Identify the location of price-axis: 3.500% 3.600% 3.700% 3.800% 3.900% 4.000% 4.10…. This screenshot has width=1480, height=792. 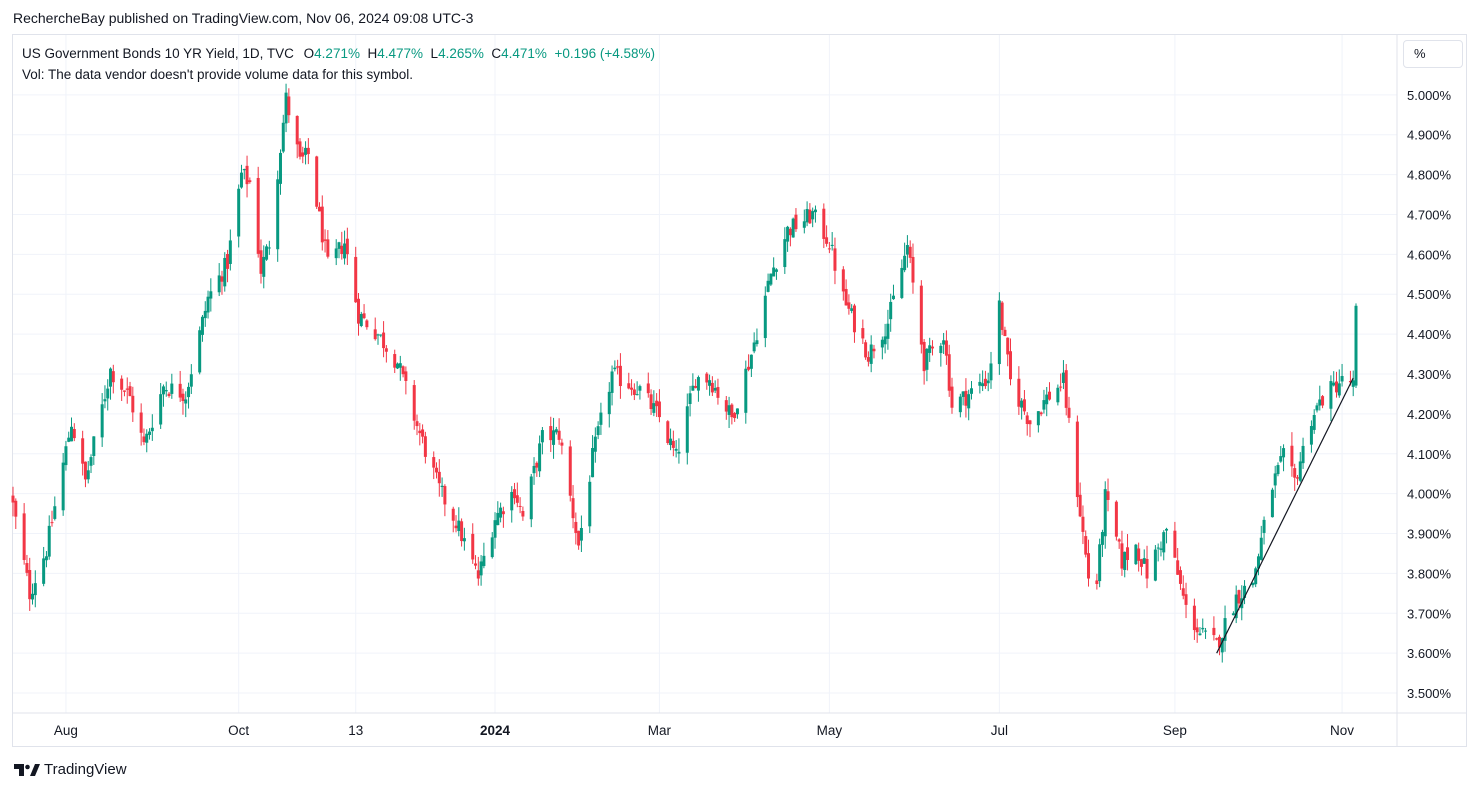
(1424, 391).